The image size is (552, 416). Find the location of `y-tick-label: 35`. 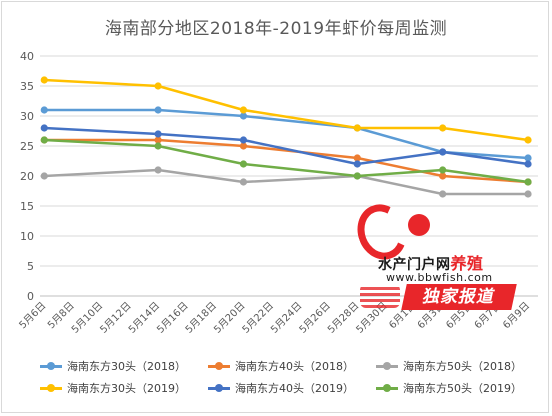

y-tick-label: 35 is located at coordinates (27, 86).